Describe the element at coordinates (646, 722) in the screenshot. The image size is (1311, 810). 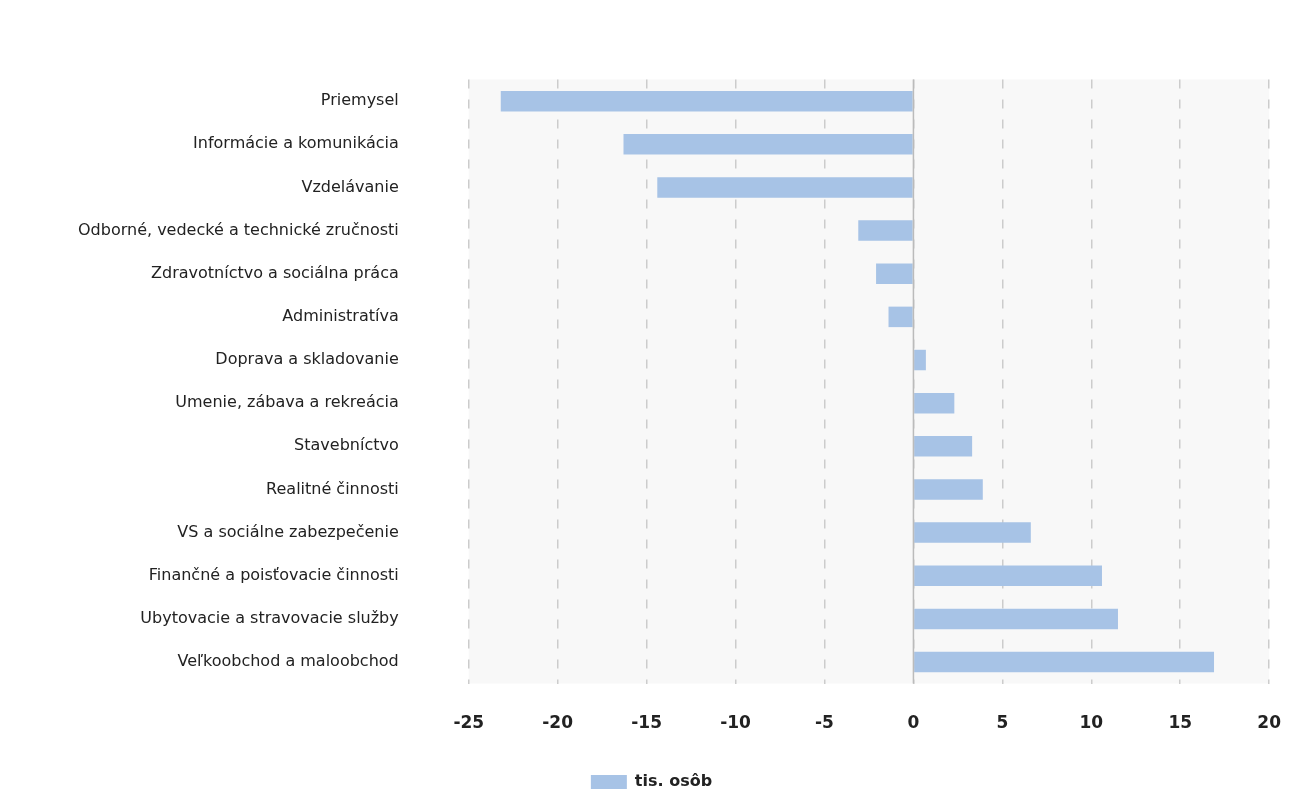
I see `x-tick-label: -15` at that location.